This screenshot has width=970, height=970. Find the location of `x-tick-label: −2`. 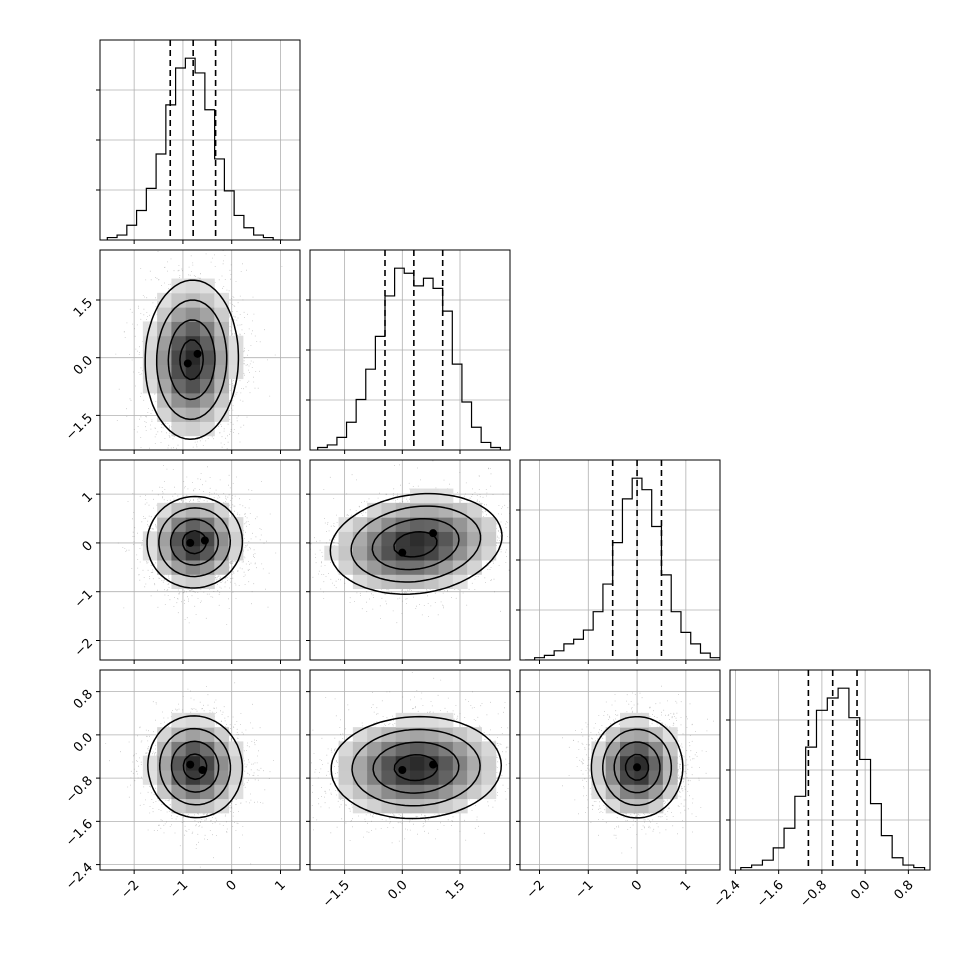

x-tick-label: −2 is located at coordinates (536, 890).